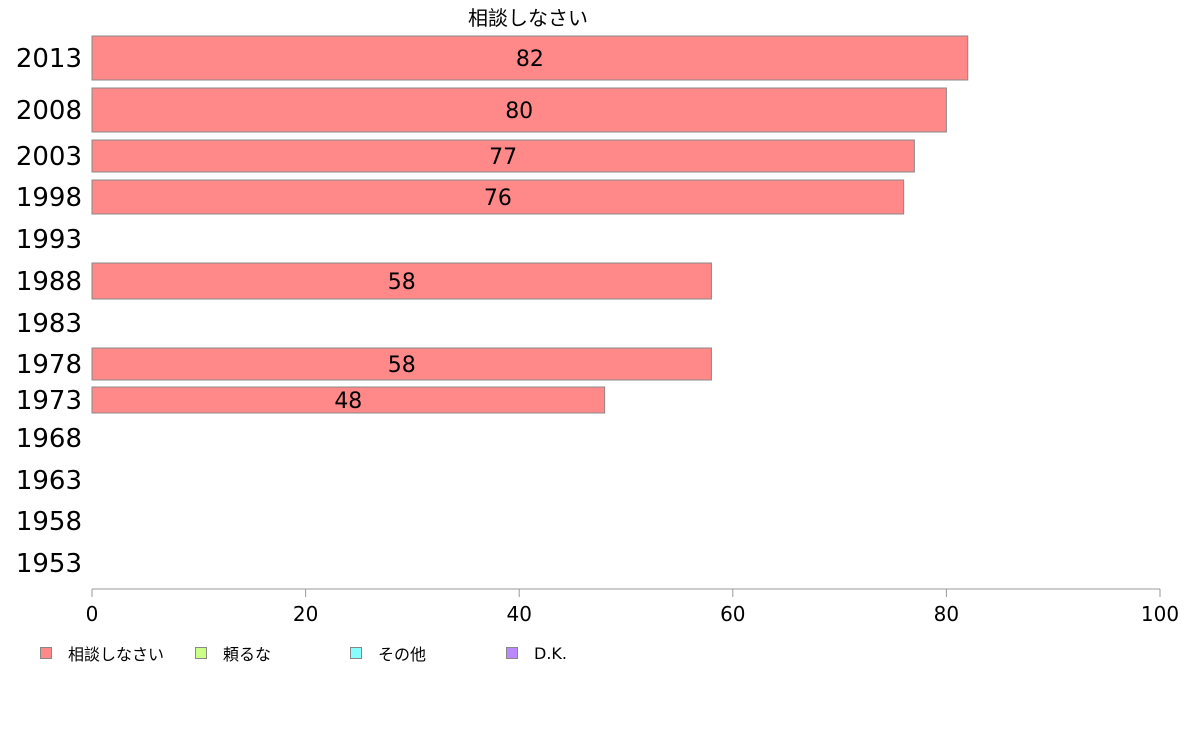 Image resolution: width=1188 pixels, height=736 pixels. I want to click on year-label-1963: 1963, so click(49, 481).